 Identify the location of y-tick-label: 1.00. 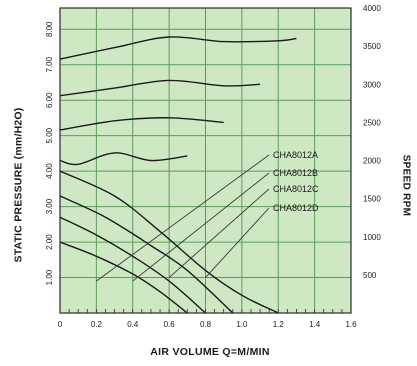
(49, 277).